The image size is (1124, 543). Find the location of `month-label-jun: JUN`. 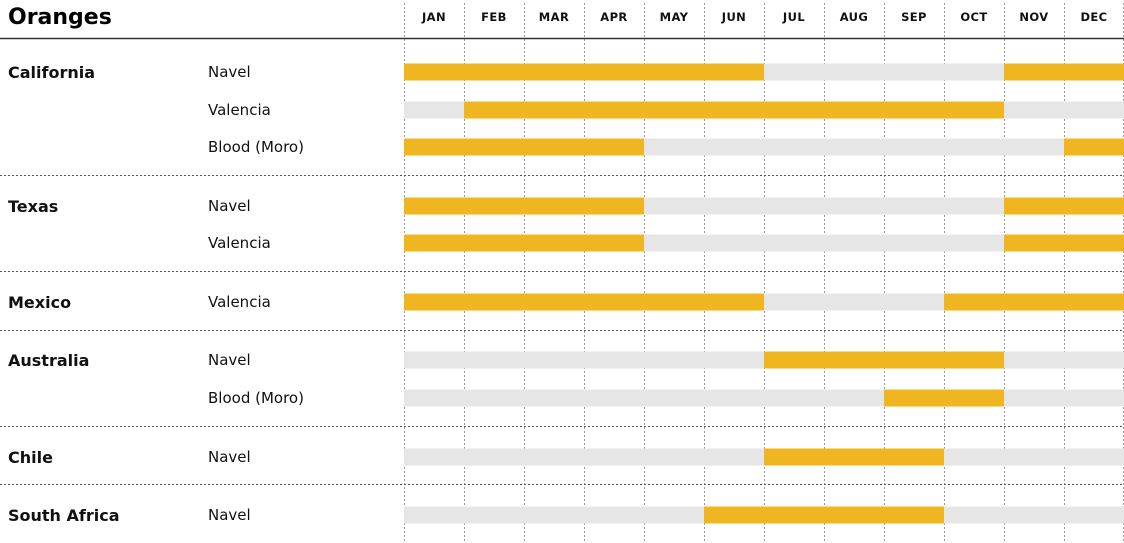

month-label-jun: JUN is located at coordinates (733, 17).